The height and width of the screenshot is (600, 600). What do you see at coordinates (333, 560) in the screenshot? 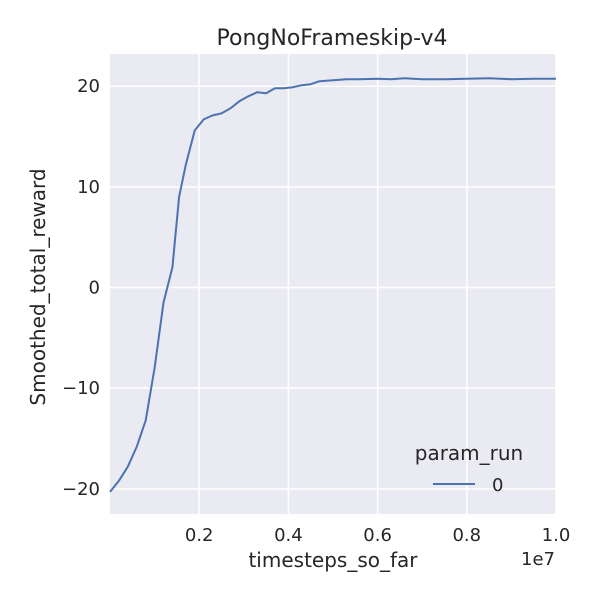
I see `x-axis-label: timesteps_so_far` at bounding box center [333, 560].